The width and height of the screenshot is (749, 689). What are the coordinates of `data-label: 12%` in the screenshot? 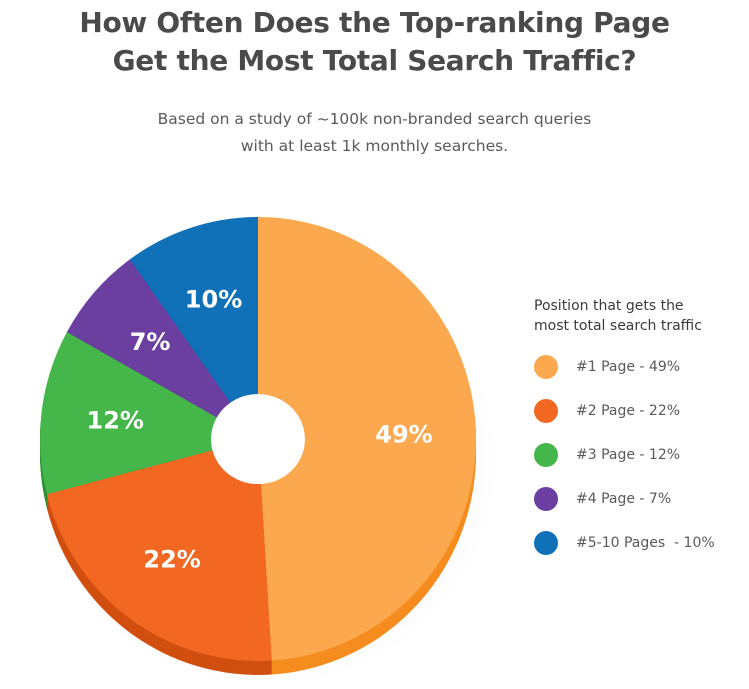 It's located at (115, 421).